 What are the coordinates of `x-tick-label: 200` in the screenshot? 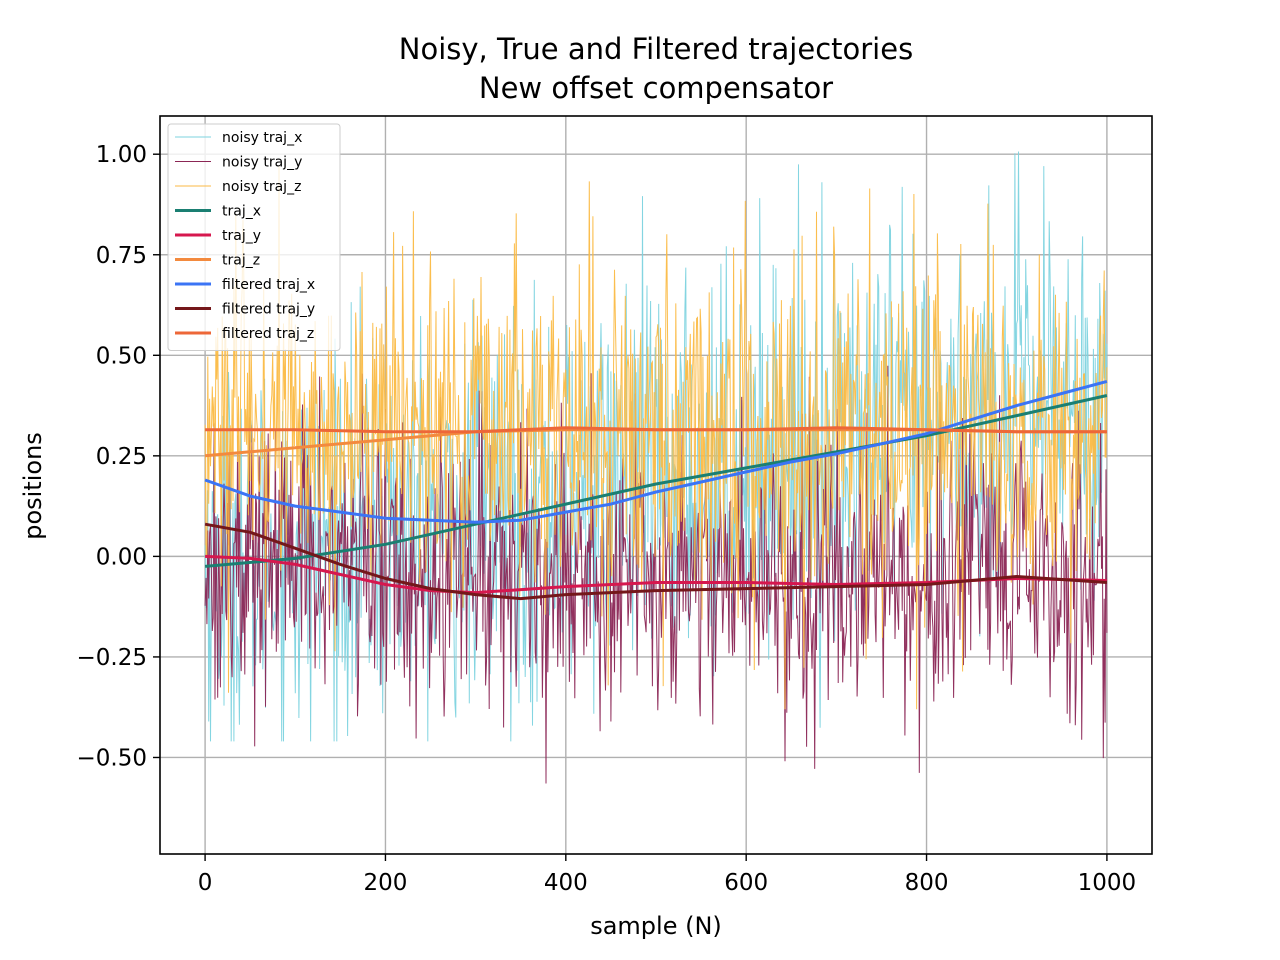 It's located at (386, 883).